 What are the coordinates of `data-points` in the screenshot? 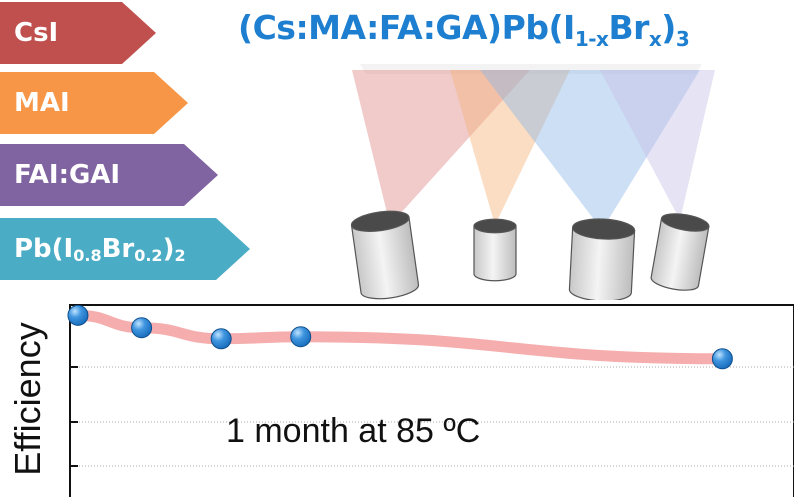 It's located at (400, 337).